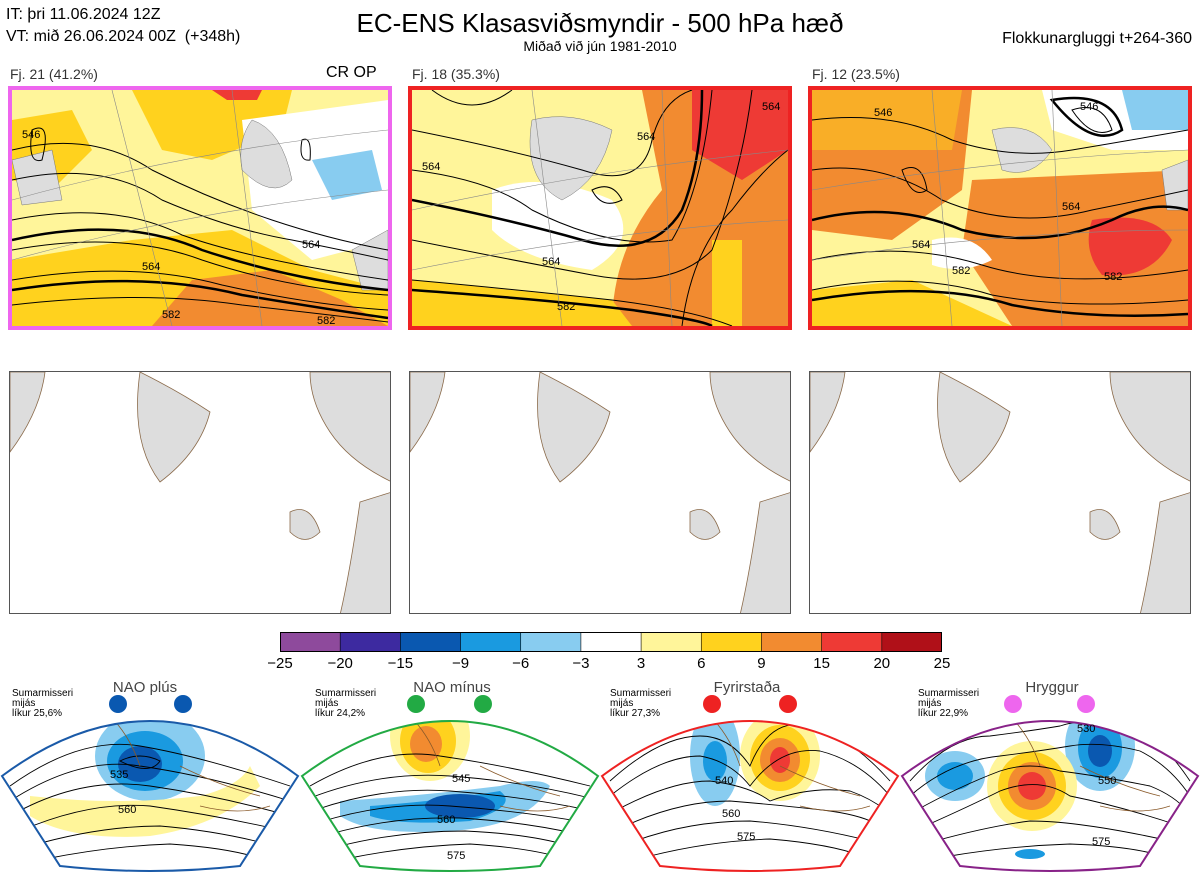 The width and height of the screenshot is (1200, 876). What do you see at coordinates (581, 663) in the screenshot?
I see `colorbar-tick-label: −3` at bounding box center [581, 663].